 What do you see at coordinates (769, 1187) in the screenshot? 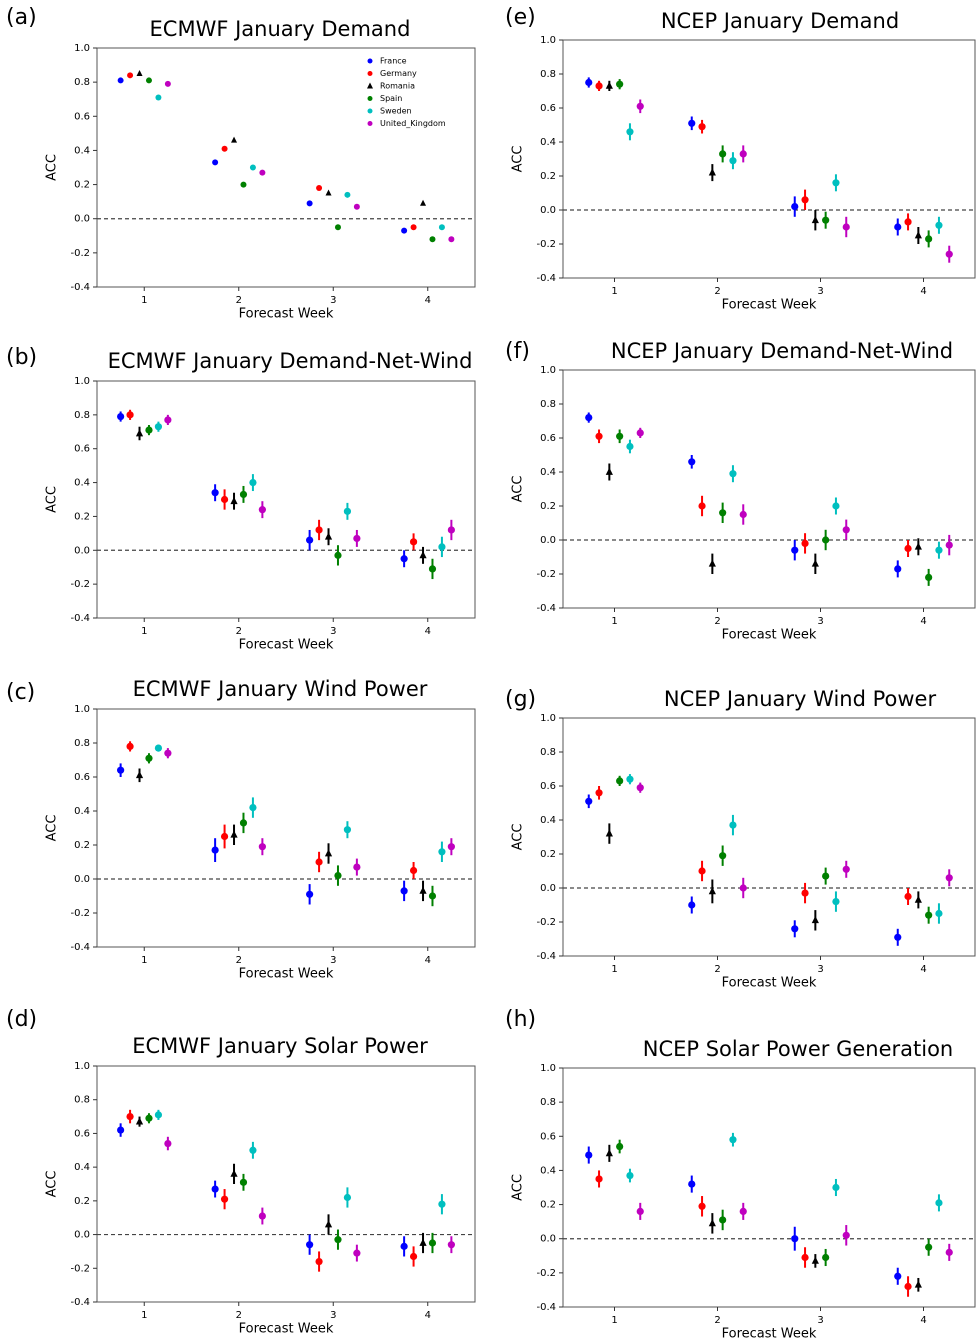
I see `plot-frame` at bounding box center [769, 1187].